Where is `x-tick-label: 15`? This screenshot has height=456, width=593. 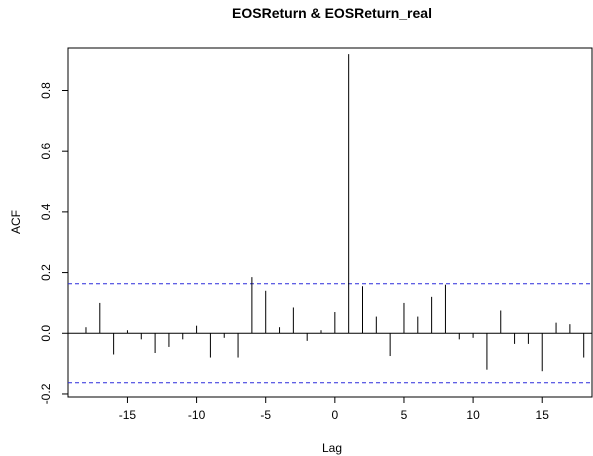 x-tick-label: 15 is located at coordinates (543, 415).